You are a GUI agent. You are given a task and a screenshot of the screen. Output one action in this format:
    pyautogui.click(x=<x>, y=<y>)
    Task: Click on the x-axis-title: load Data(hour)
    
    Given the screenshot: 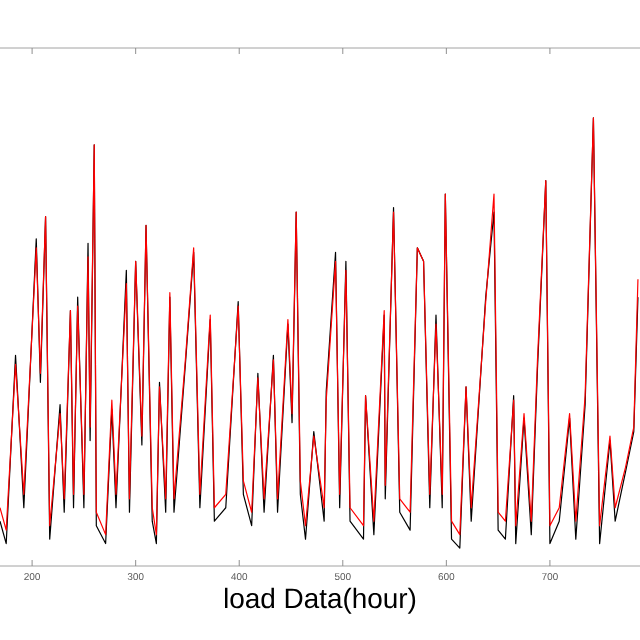 What is the action you would take?
    pyautogui.click(x=320, y=600)
    